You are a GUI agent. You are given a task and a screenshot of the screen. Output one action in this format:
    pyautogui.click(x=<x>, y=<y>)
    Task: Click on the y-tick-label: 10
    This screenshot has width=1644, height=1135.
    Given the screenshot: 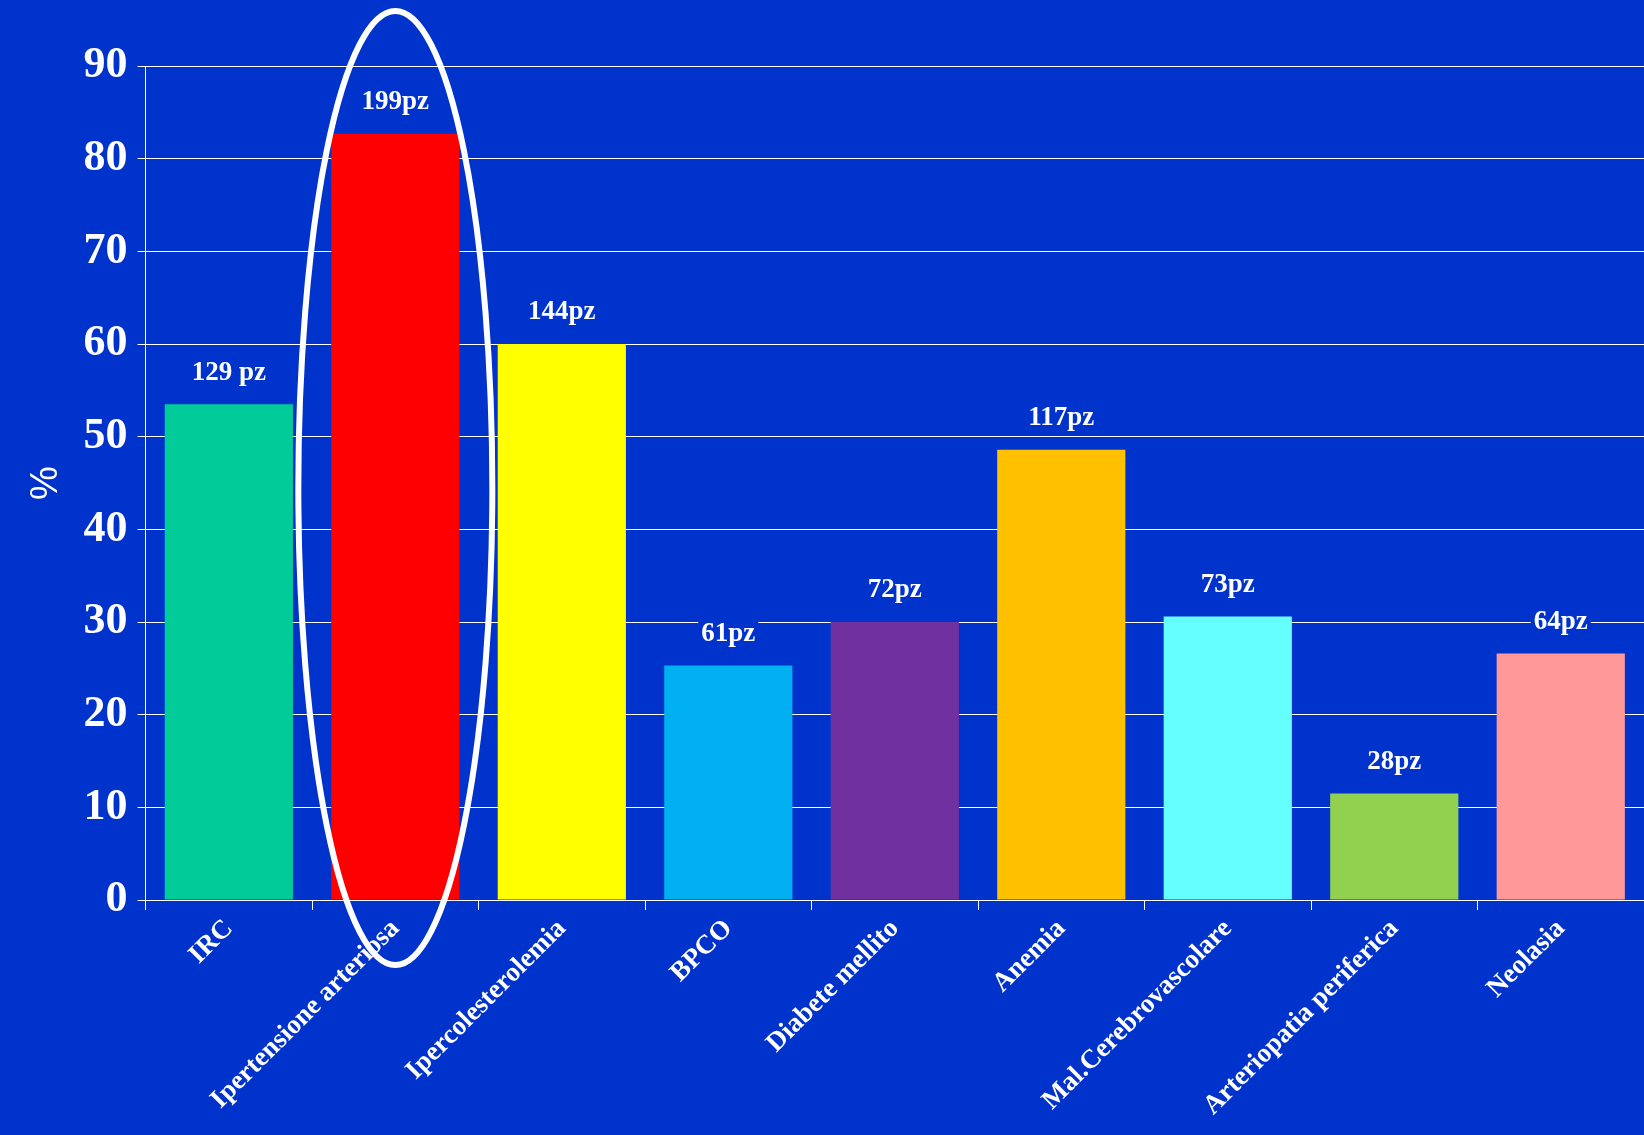 What is the action you would take?
    pyautogui.click(x=105, y=804)
    